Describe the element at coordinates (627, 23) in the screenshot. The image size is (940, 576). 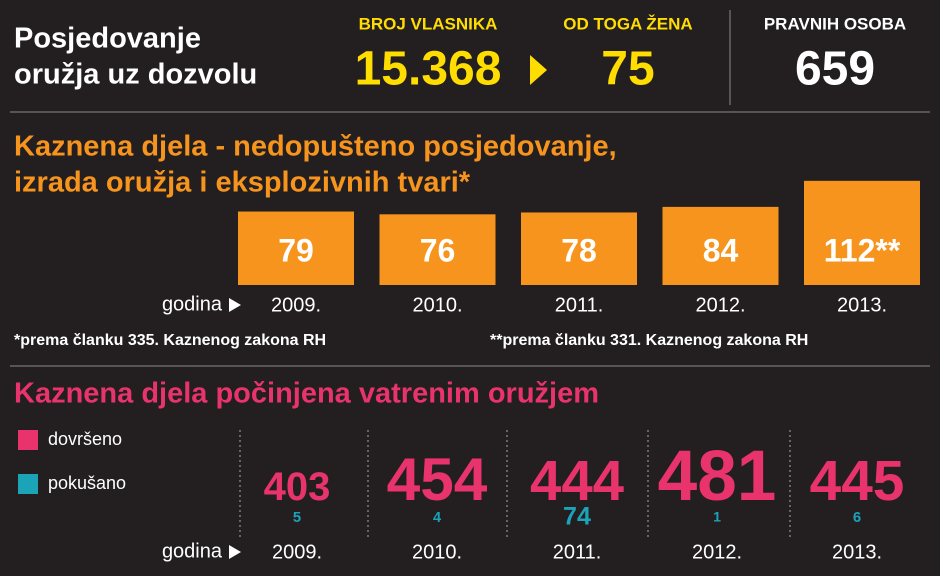
I see `stat-label: OD TOGA ŽENA` at that location.